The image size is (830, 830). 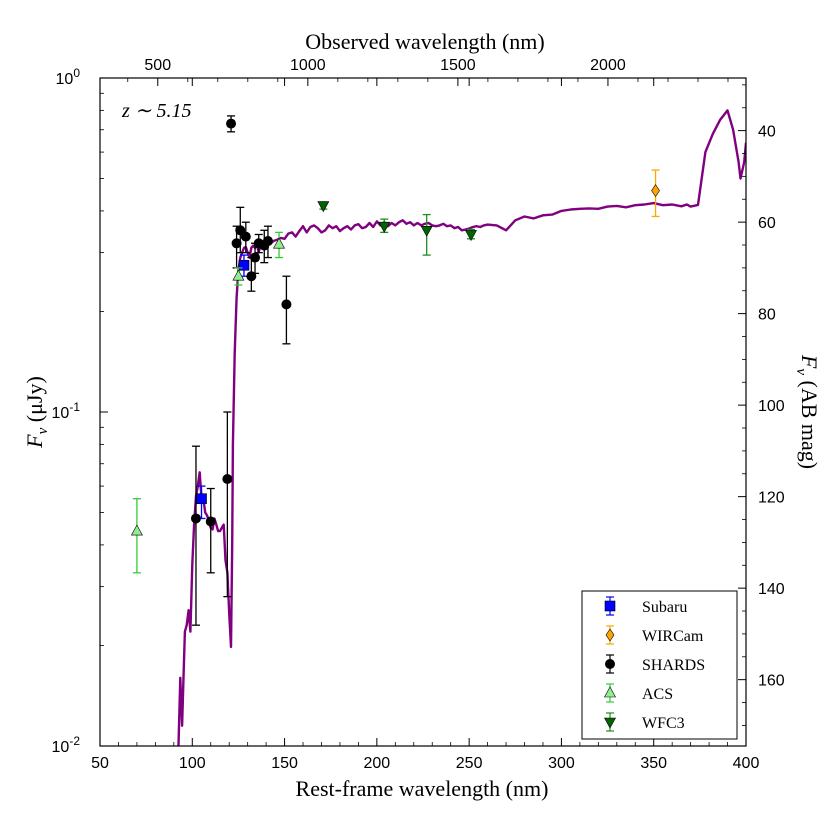 What do you see at coordinates (664, 607) in the screenshot?
I see `legend-label: Subaru` at bounding box center [664, 607].